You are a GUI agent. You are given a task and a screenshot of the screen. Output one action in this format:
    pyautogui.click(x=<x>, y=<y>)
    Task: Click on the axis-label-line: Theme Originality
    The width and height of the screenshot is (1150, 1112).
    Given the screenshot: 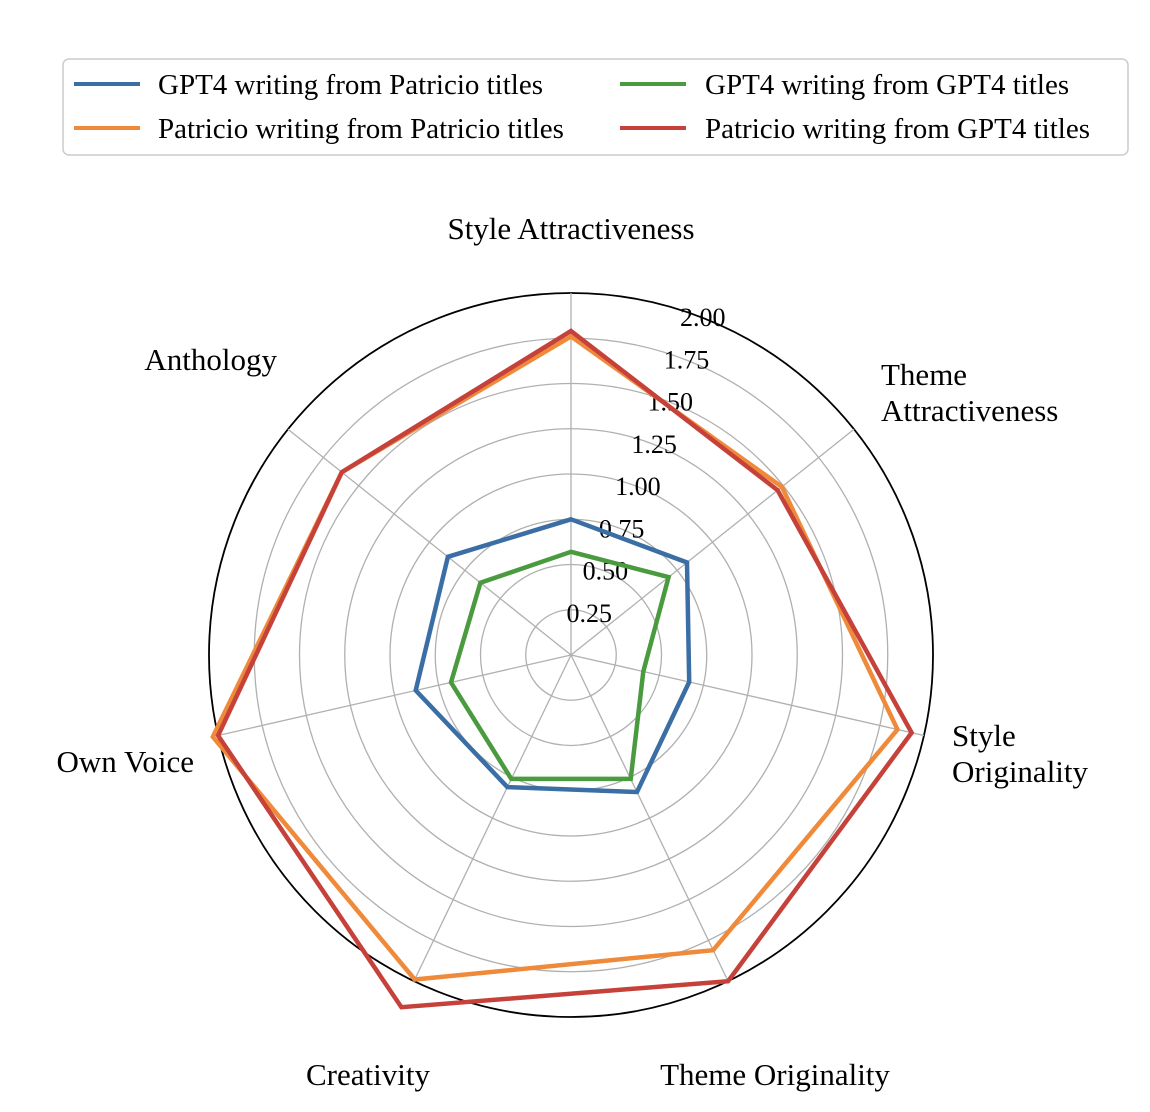 What is the action you would take?
    pyautogui.click(x=775, y=1074)
    